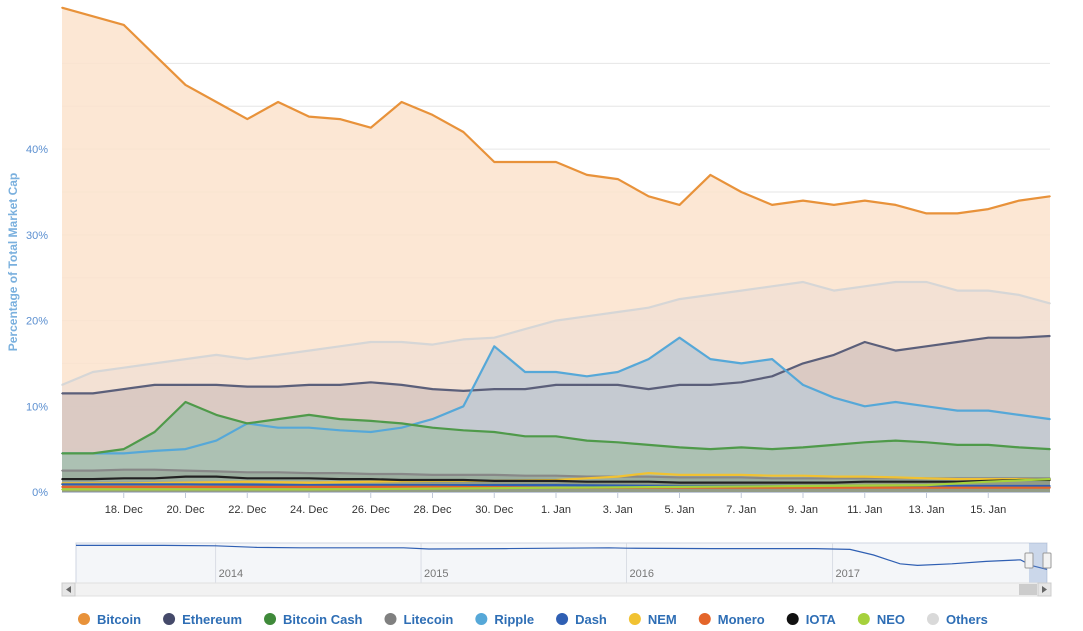 Image resolution: width=1083 pixels, height=631 pixels. What do you see at coordinates (419, 619) in the screenshot?
I see `legend-item-litecoin: Litecoin` at bounding box center [419, 619].